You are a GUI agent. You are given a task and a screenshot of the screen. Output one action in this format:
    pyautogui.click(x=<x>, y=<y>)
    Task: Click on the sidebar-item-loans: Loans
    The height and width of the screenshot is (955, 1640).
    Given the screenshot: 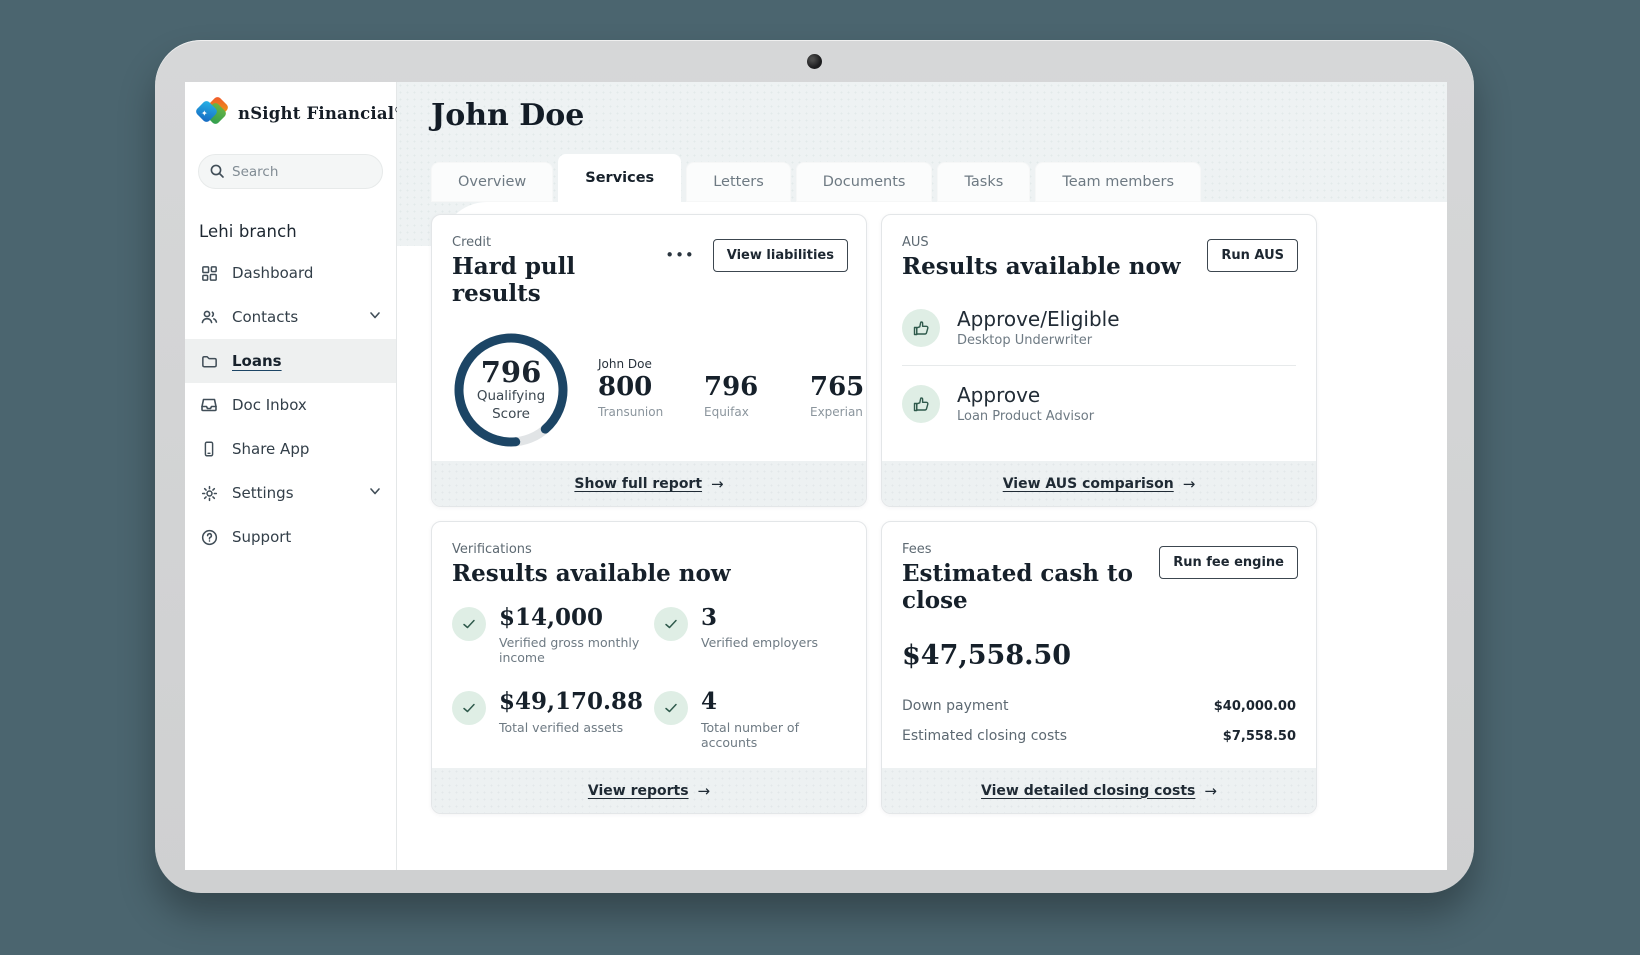 What is the action you would take?
    pyautogui.click(x=290, y=361)
    